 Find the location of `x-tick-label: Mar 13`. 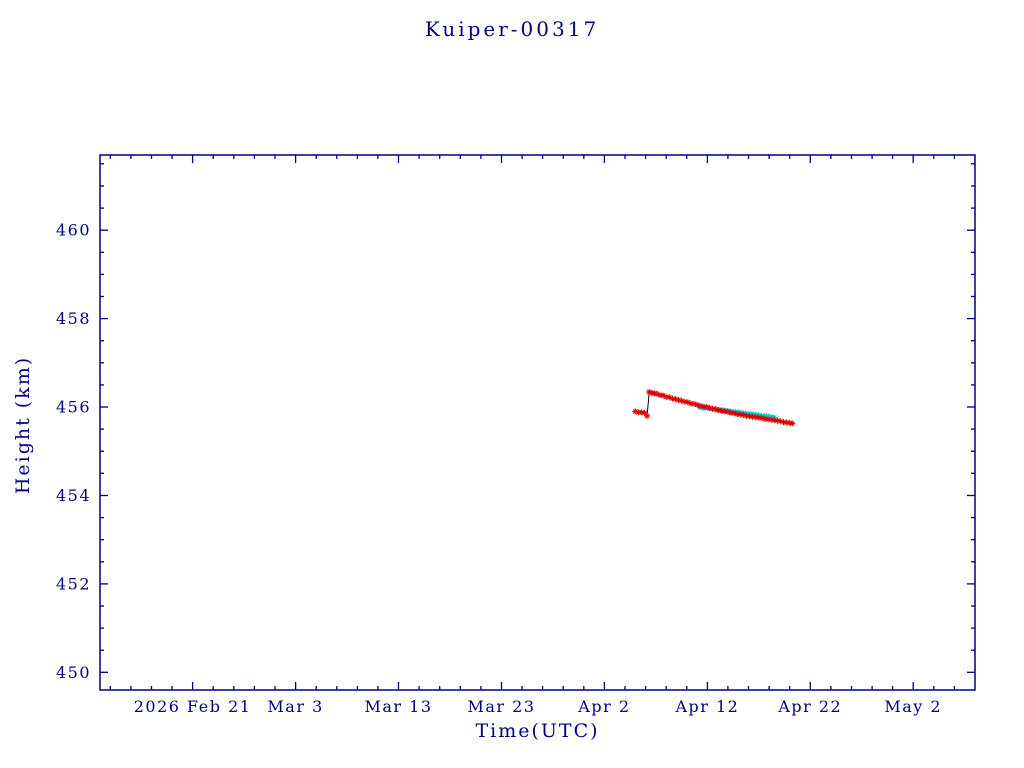

x-tick-label: Mar 13 is located at coordinates (398, 706).